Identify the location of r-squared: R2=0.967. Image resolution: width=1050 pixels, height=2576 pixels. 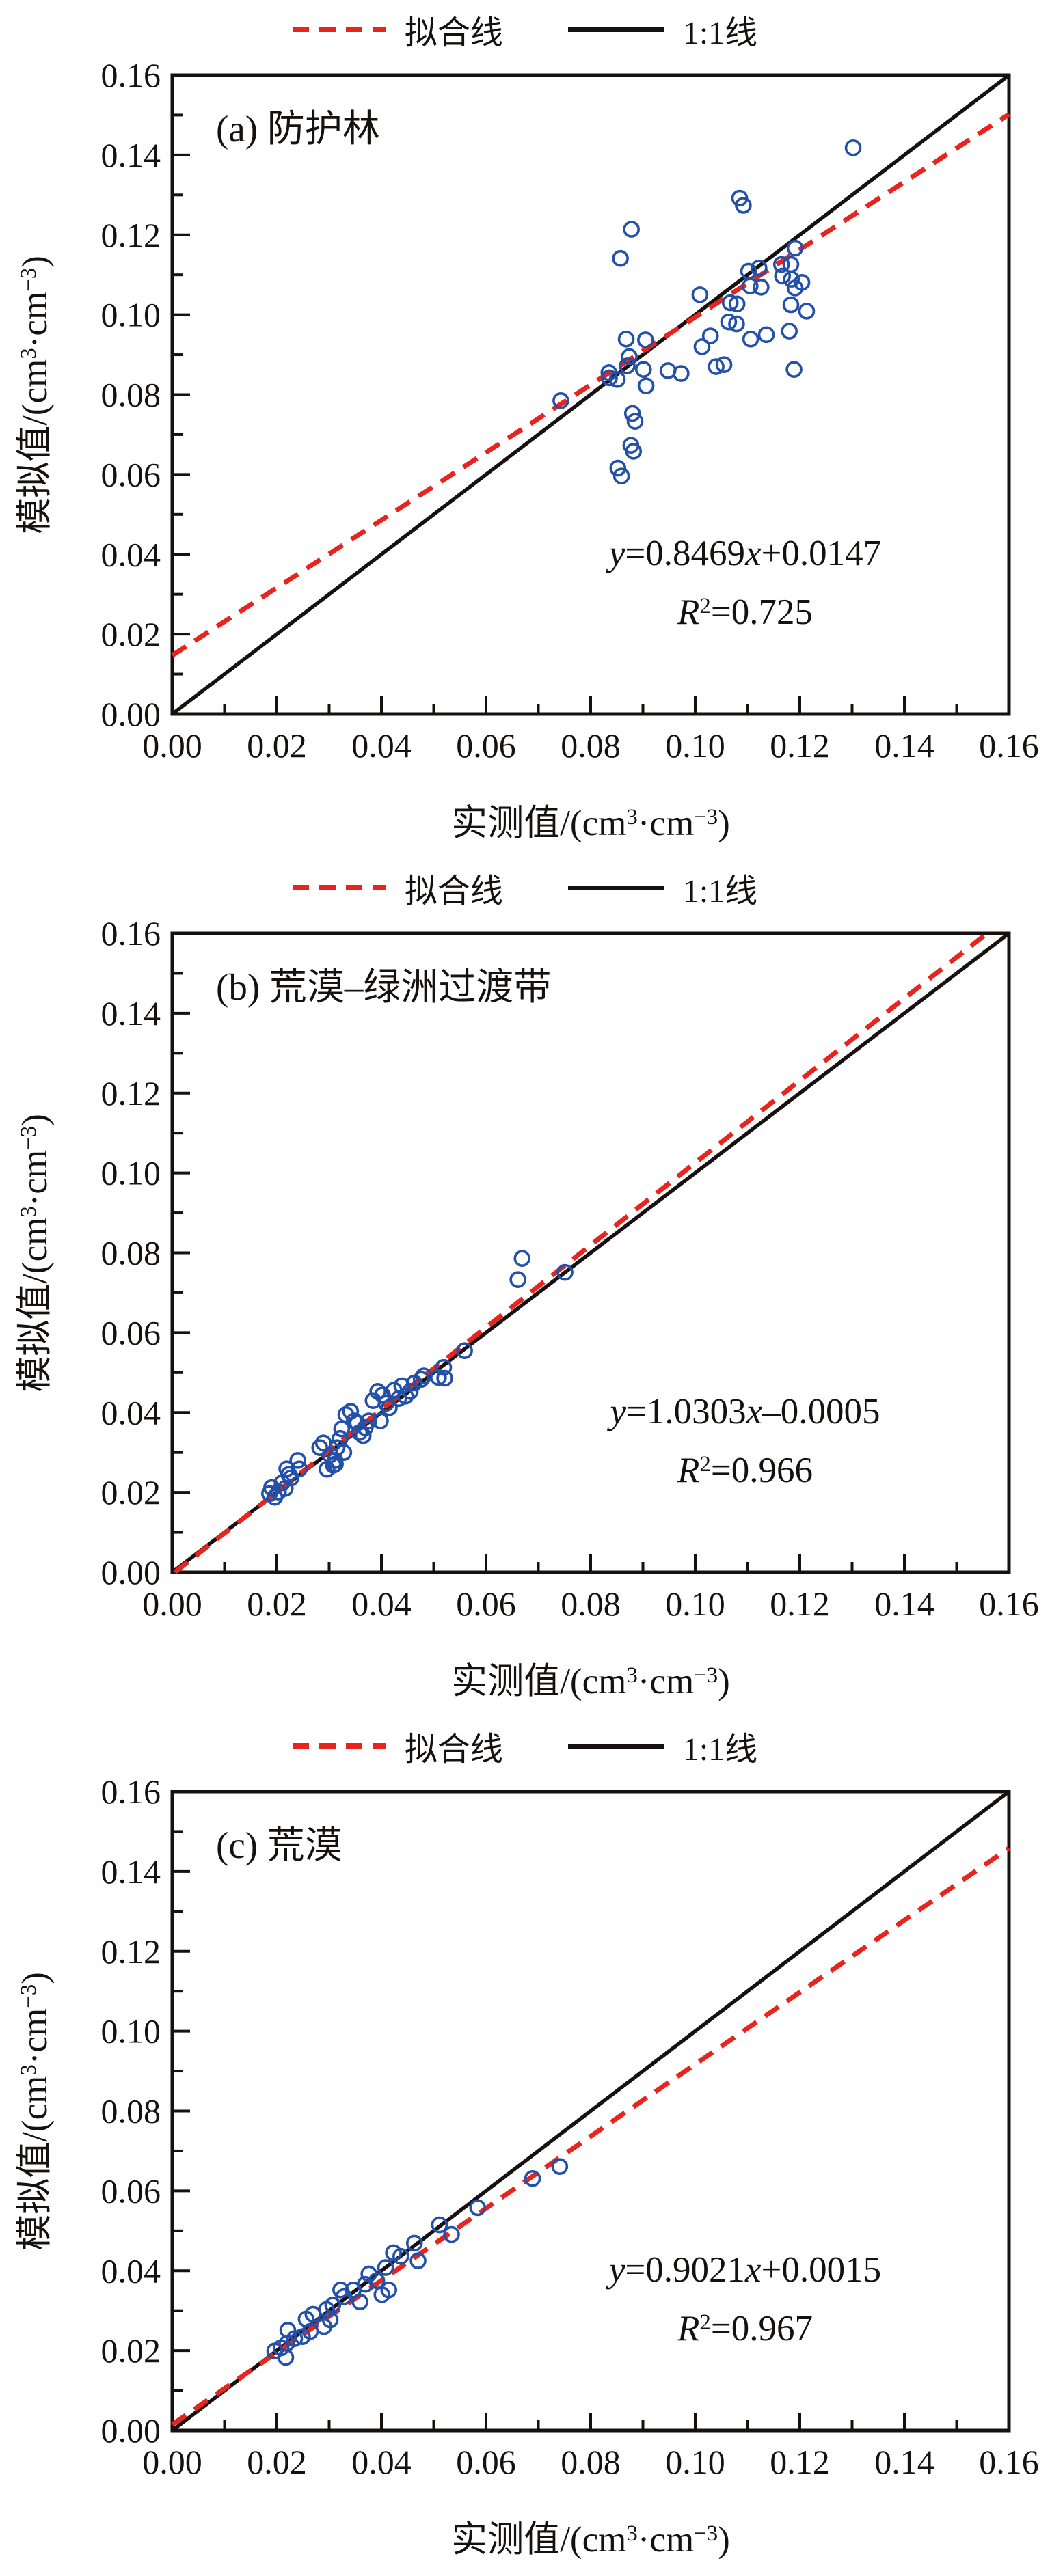
(745, 2328).